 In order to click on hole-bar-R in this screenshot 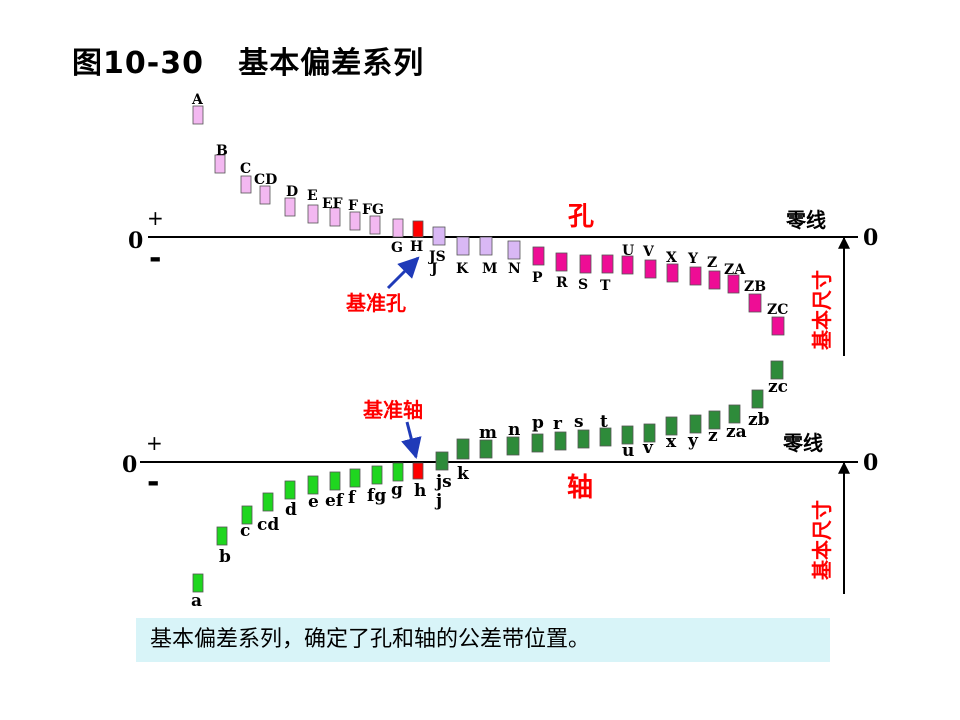, I will do `click(561, 262)`.